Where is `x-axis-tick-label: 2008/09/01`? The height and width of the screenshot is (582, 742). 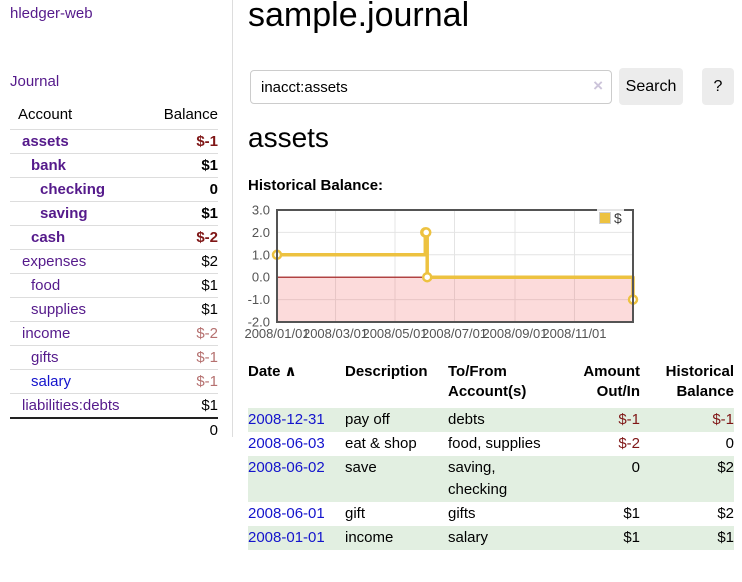
x-axis-tick-label: 2008/09/01 is located at coordinates (514, 333).